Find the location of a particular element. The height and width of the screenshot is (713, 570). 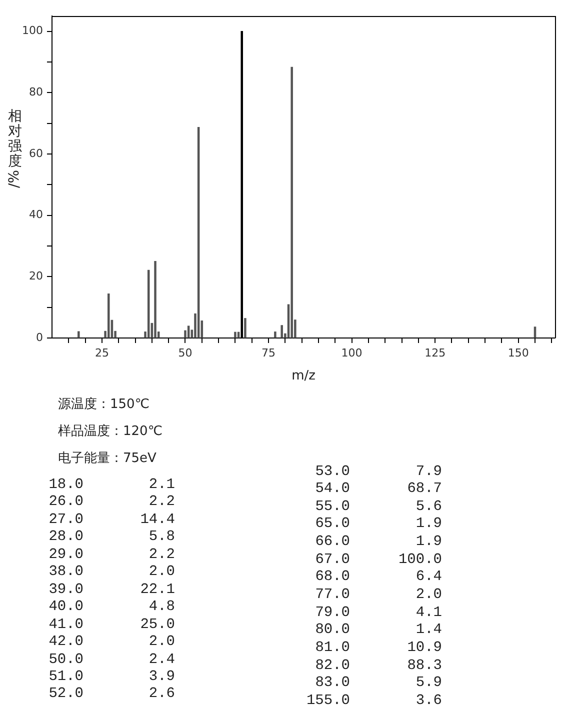

text: 38.0 is located at coordinates (66, 573).